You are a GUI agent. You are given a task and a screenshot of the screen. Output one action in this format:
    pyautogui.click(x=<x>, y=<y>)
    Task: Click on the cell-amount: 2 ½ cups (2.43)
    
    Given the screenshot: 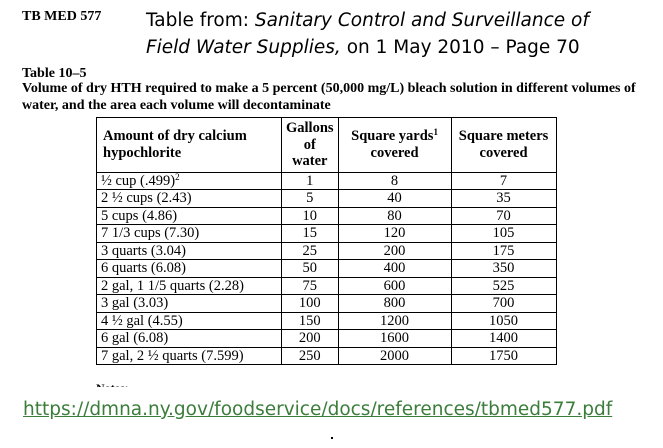 What is the action you would take?
    pyautogui.click(x=189, y=198)
    